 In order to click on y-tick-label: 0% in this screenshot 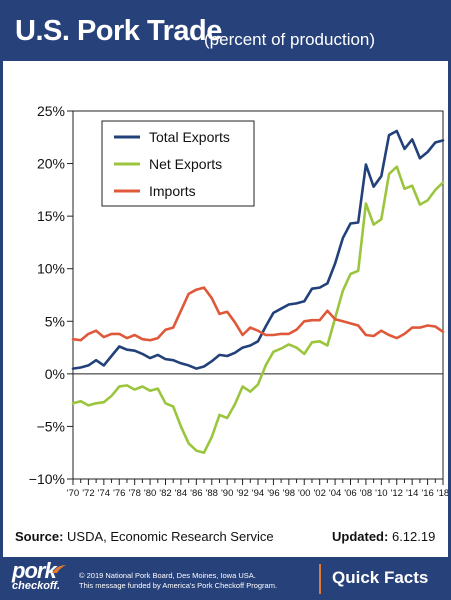, I will do `click(55, 374)`.